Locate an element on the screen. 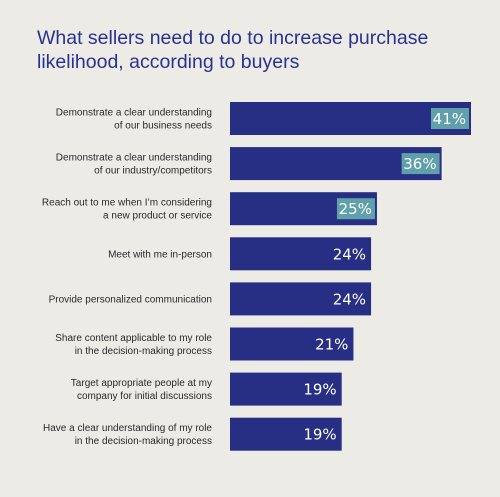 The height and width of the screenshot is (497, 500). value-label-3: 25% is located at coordinates (355, 209).